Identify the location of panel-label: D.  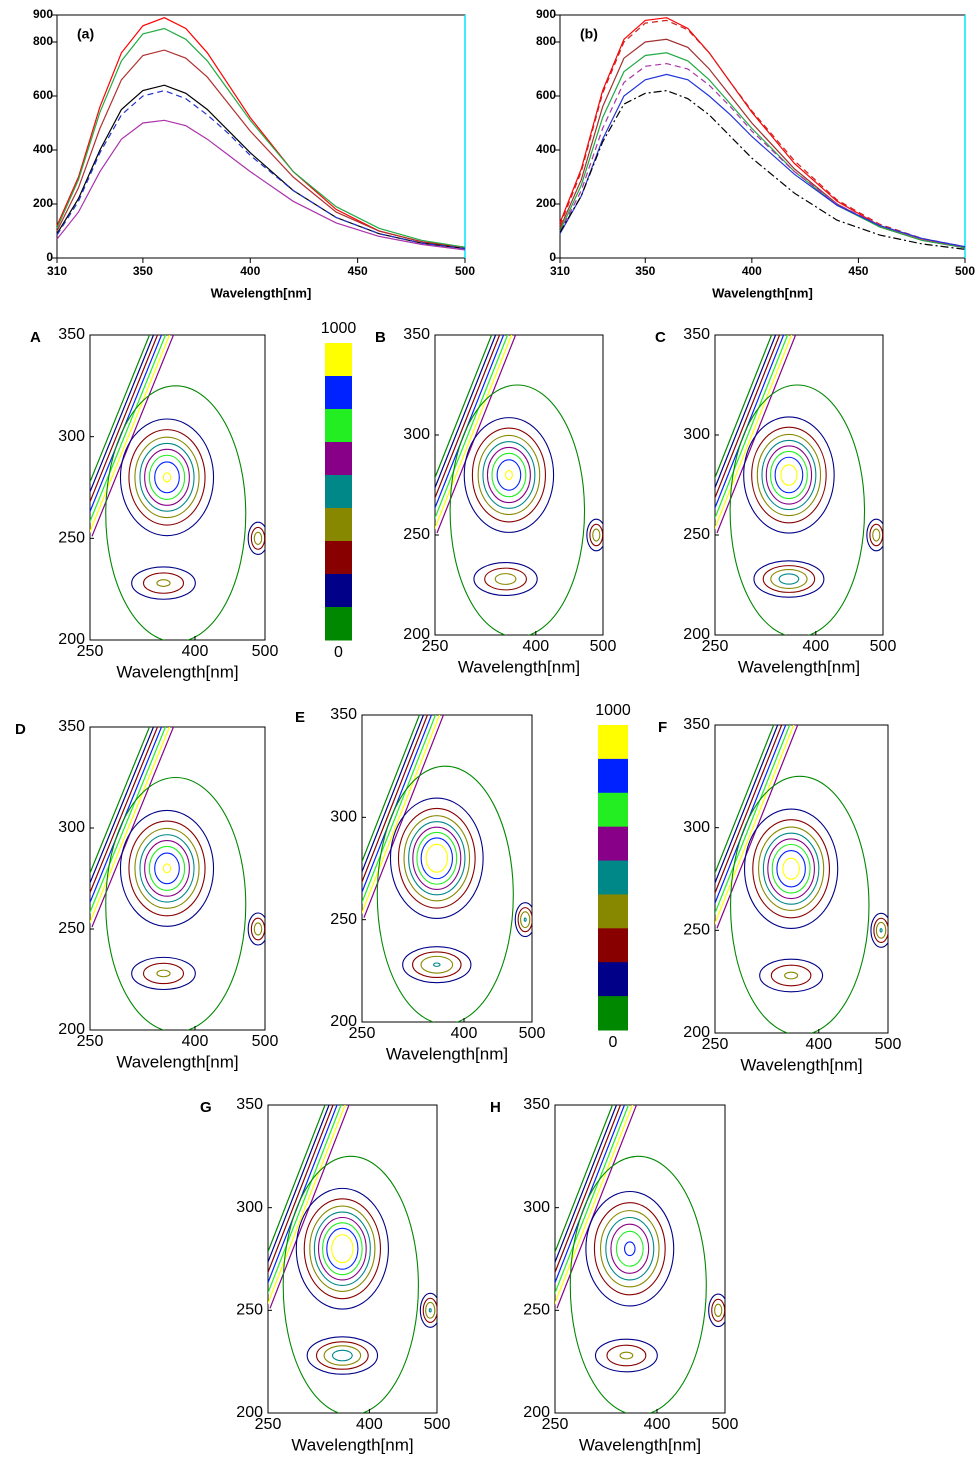
(20, 729).